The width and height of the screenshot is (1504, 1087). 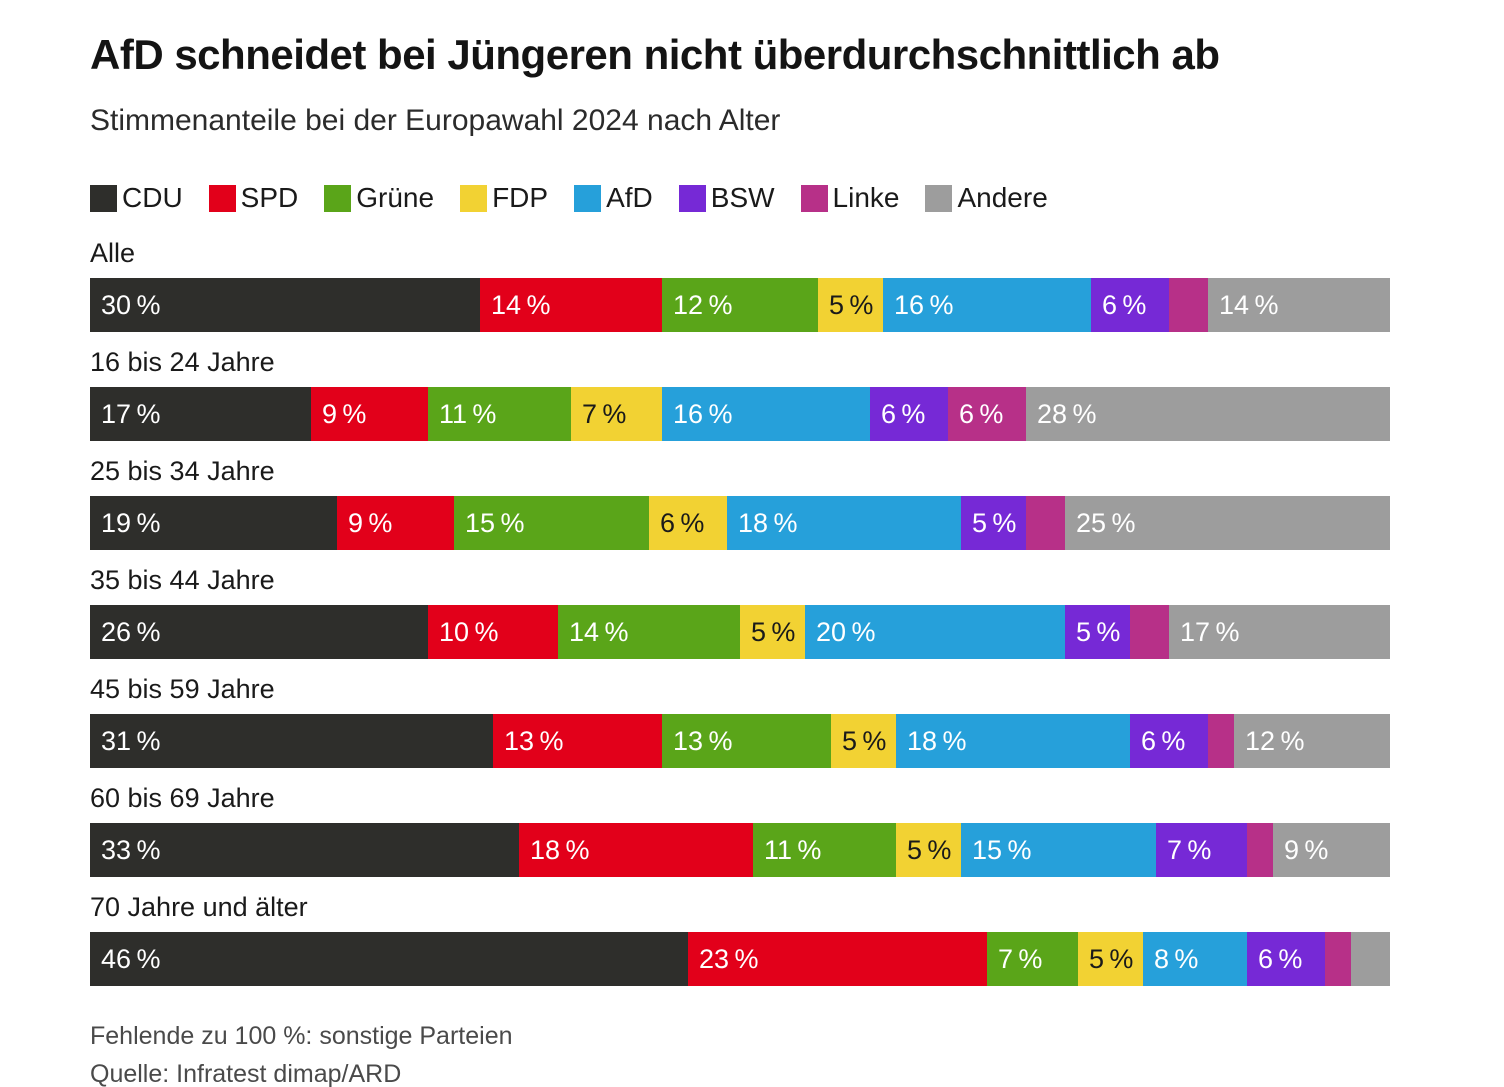 What do you see at coordinates (1067, 413) in the screenshot?
I see `bar-value-label: 28 %` at bounding box center [1067, 413].